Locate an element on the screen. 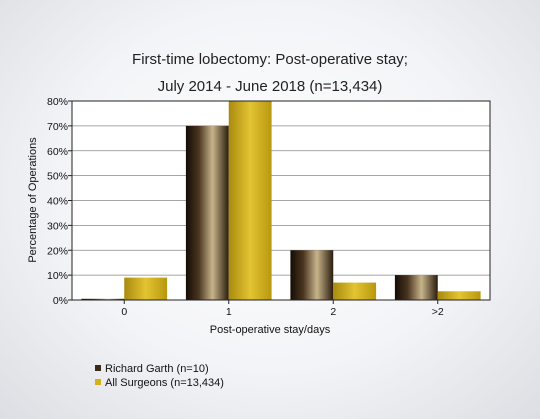 The width and height of the screenshot is (540, 419). y-tick-label: 40% is located at coordinates (57, 202).